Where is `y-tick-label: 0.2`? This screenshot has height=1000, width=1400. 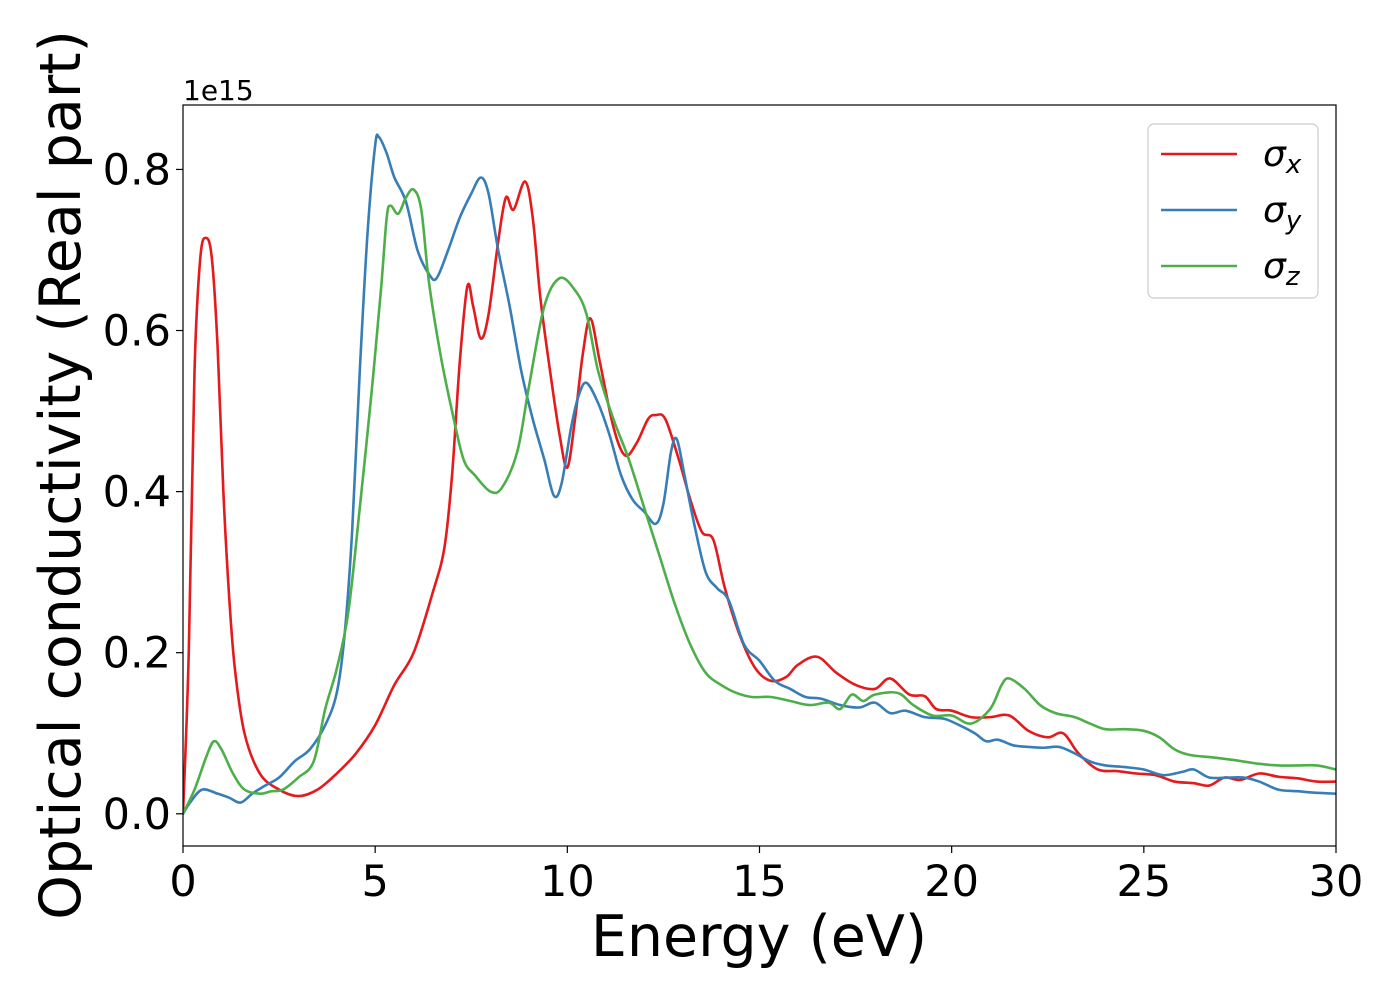 y-tick-label: 0.2 is located at coordinates (137, 654).